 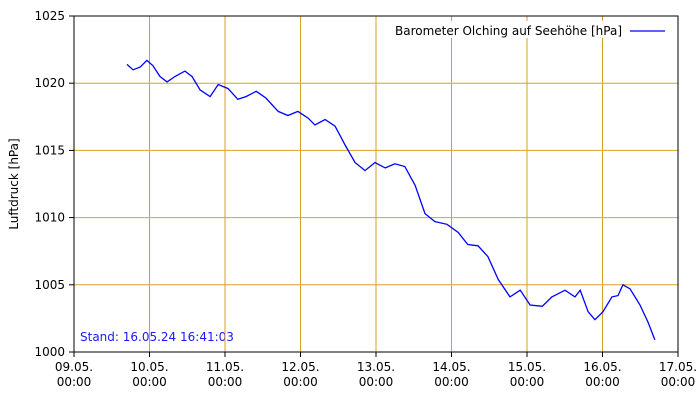 What do you see at coordinates (49, 352) in the screenshot?
I see `y-tick-label: 1000` at bounding box center [49, 352].